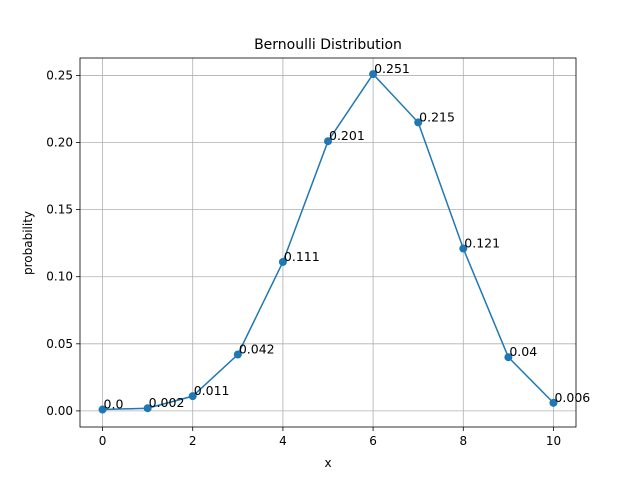 This screenshot has width=640, height=480. I want to click on x-tick-label: 10, so click(553, 441).